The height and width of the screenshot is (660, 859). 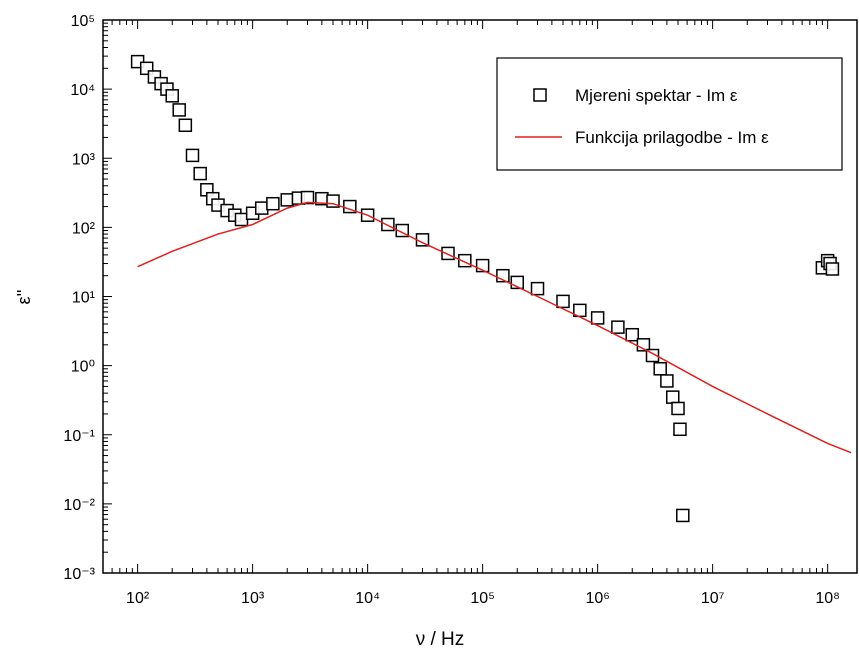 What do you see at coordinates (138, 598) in the screenshot?
I see `x-tick-label: 10²` at bounding box center [138, 598].